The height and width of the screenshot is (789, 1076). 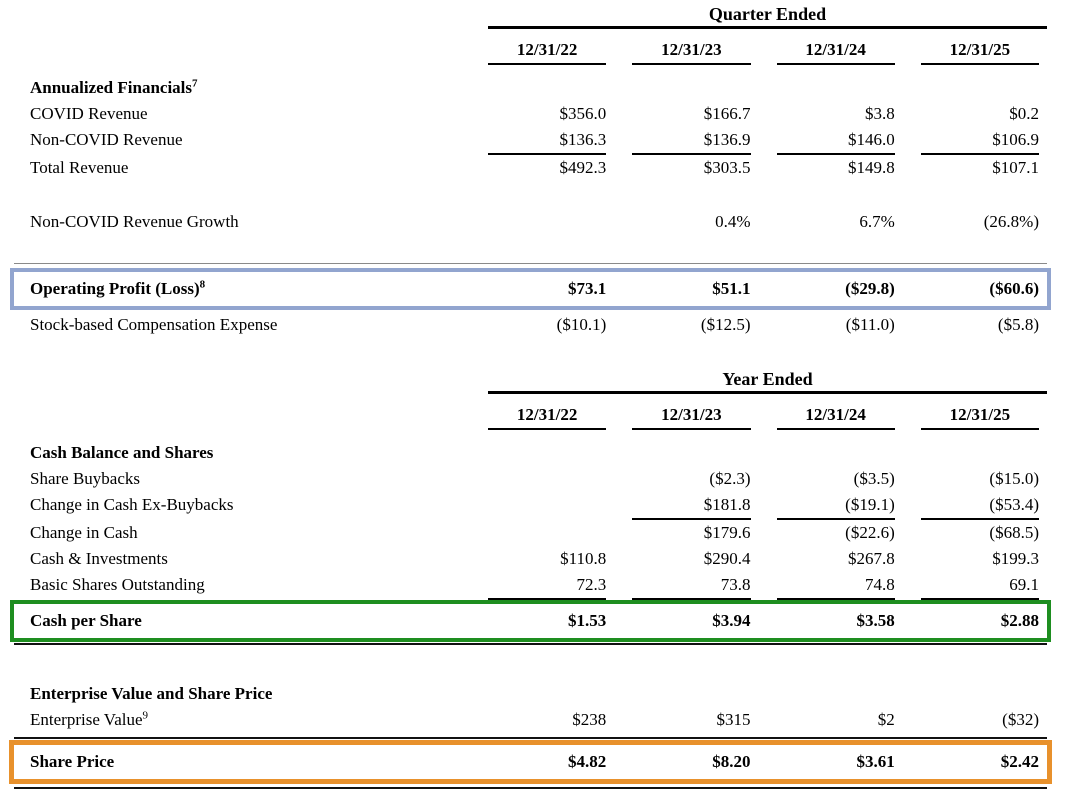 I want to click on cell-value: $315, so click(x=733, y=719).